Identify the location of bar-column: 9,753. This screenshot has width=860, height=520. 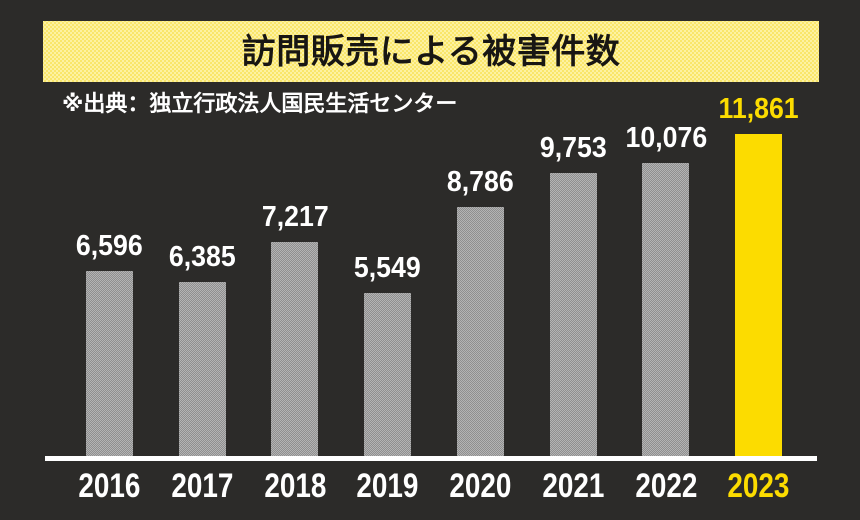
(573, 295).